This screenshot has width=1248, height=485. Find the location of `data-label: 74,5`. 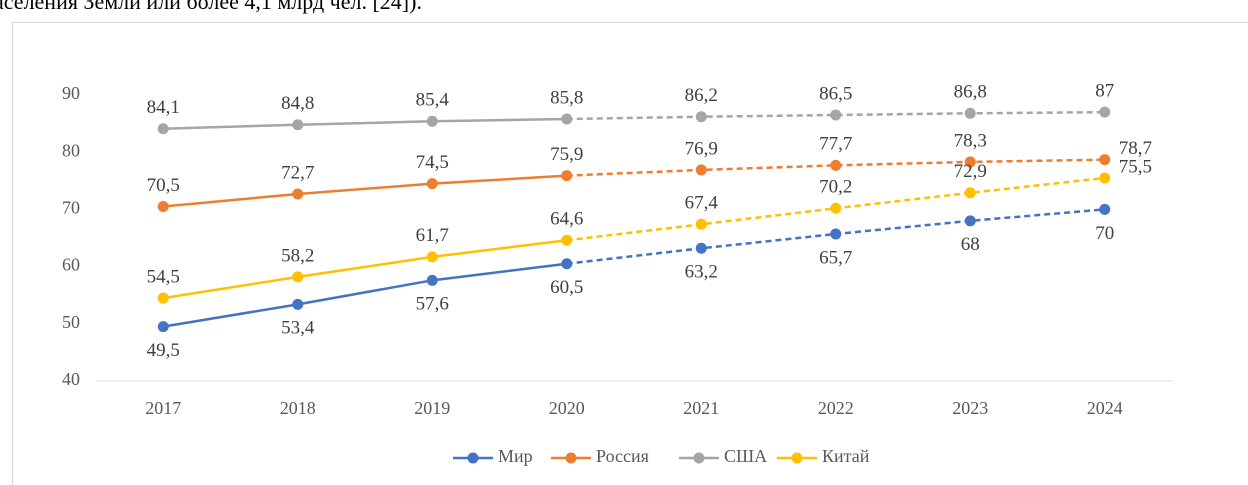

data-label: 74,5 is located at coordinates (432, 162).